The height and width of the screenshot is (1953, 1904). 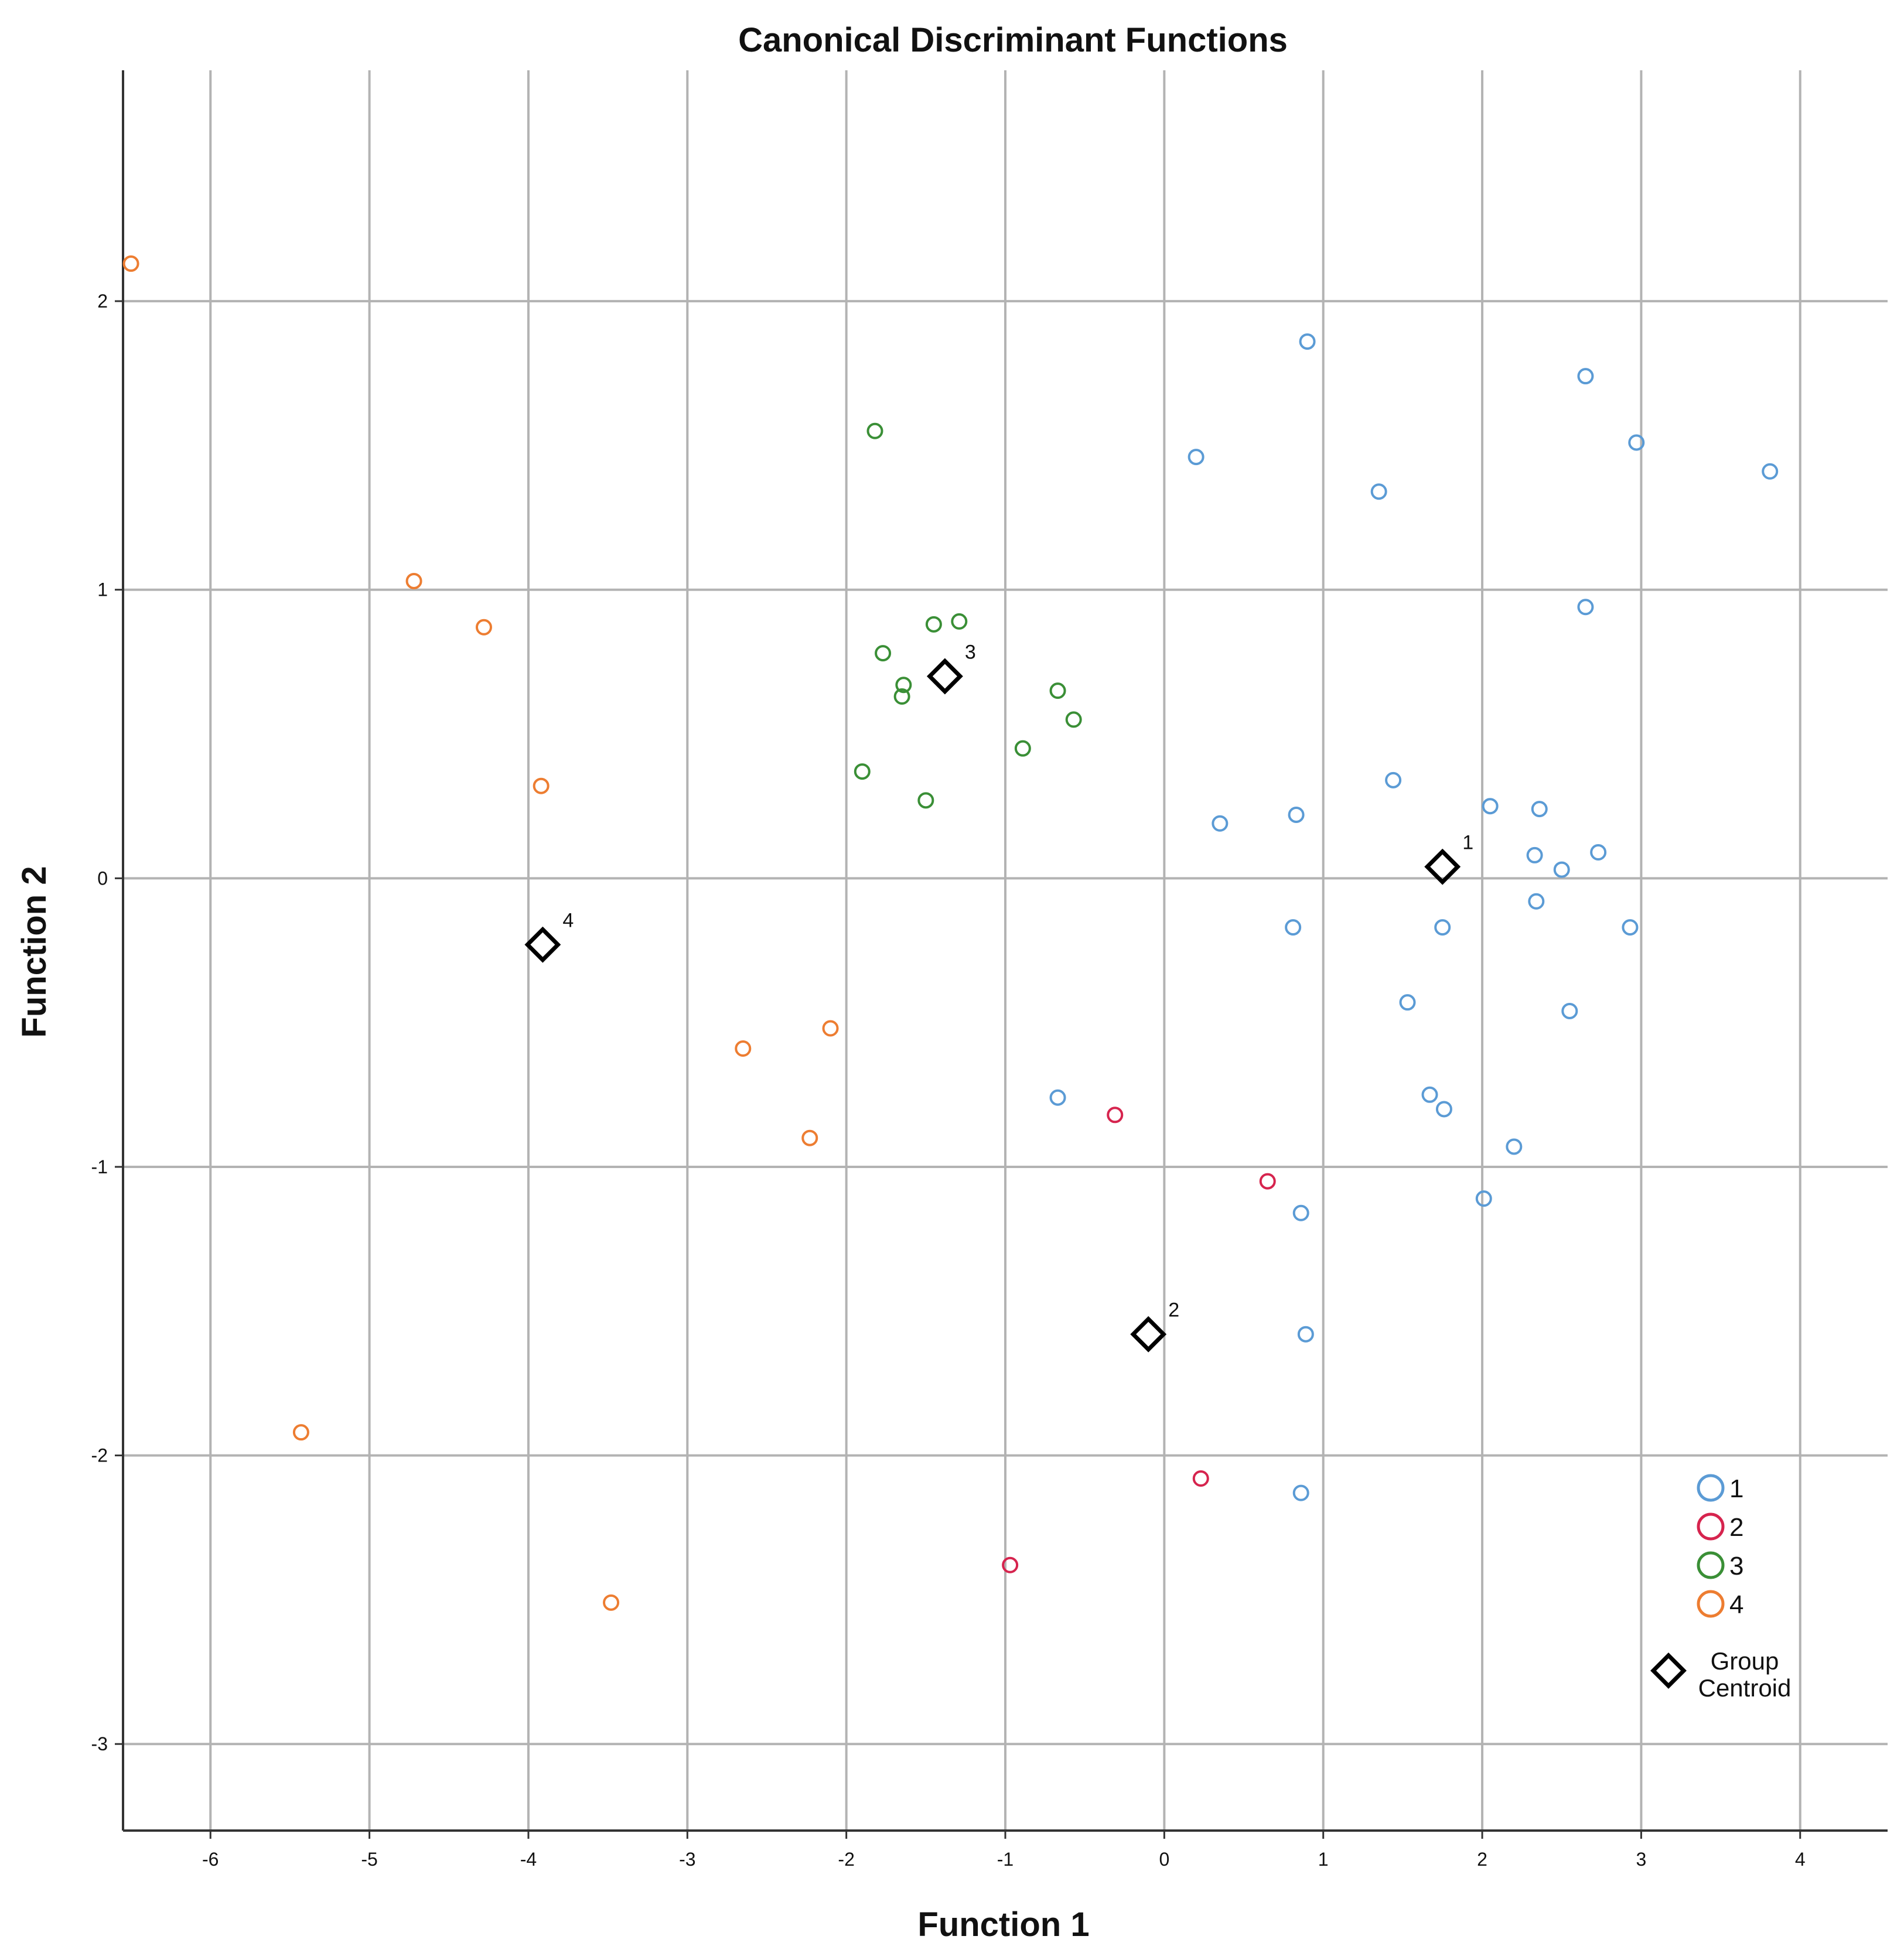 What do you see at coordinates (102, 301) in the screenshot?
I see `y-tick-label: 2` at bounding box center [102, 301].